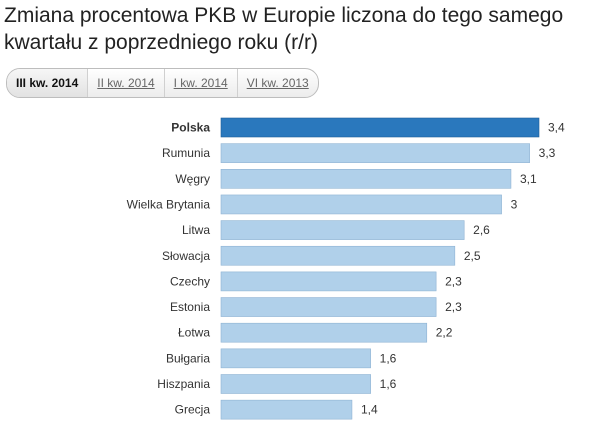 The height and width of the screenshot is (425, 615). I want to click on tab-q1-2014: I kw. 2014, so click(200, 83).